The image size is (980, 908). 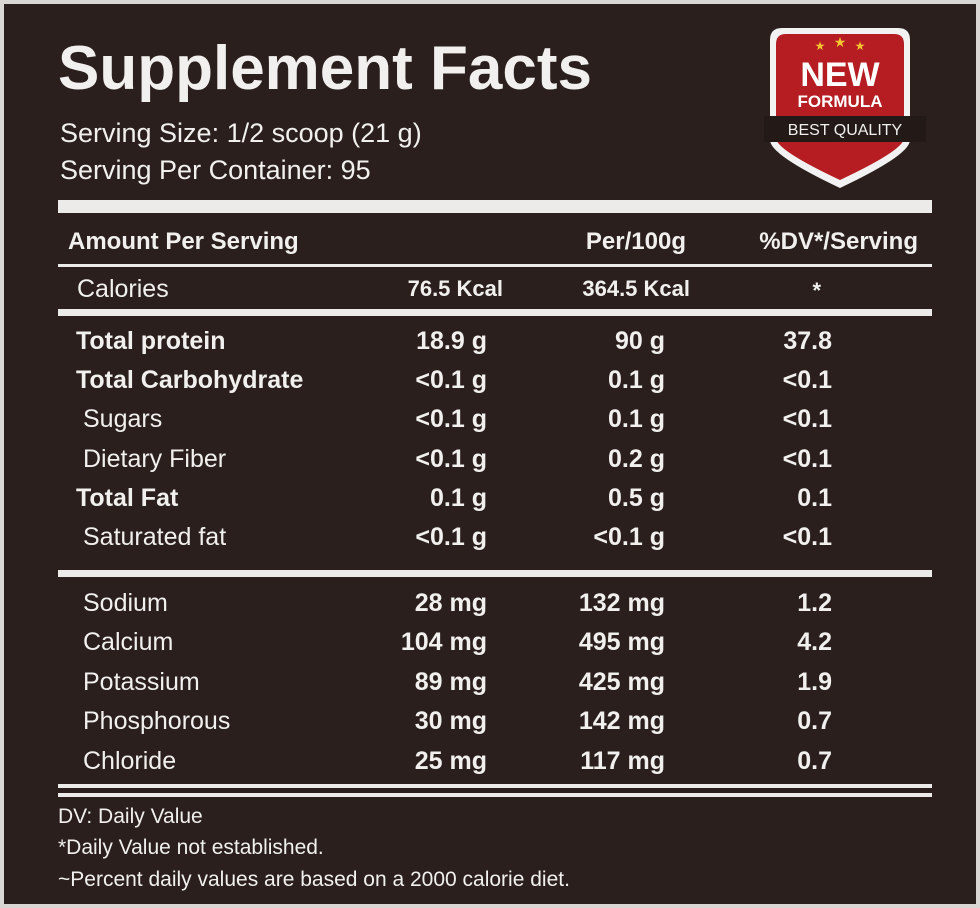 I want to click on nutrient-value: 117 mg, so click(x=622, y=760).